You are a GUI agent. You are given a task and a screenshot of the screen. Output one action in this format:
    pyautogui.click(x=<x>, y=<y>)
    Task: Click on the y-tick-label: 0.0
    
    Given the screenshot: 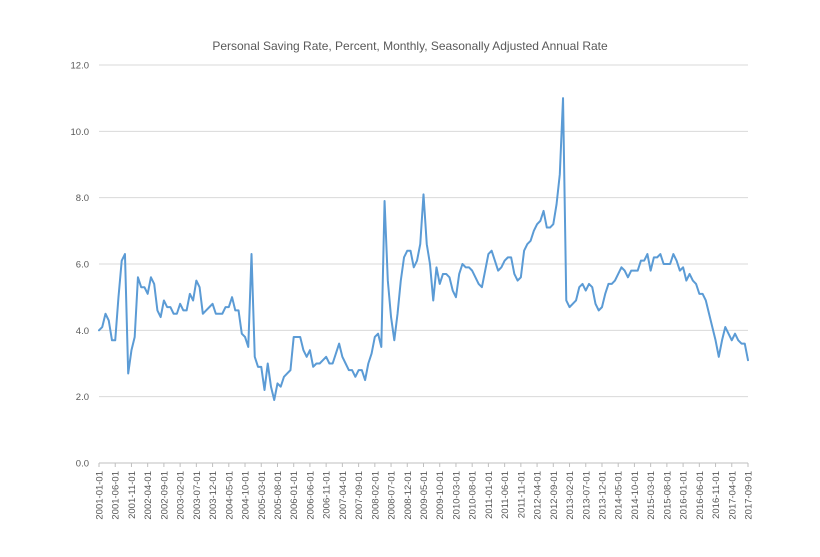 What is the action you would take?
    pyautogui.click(x=82, y=464)
    